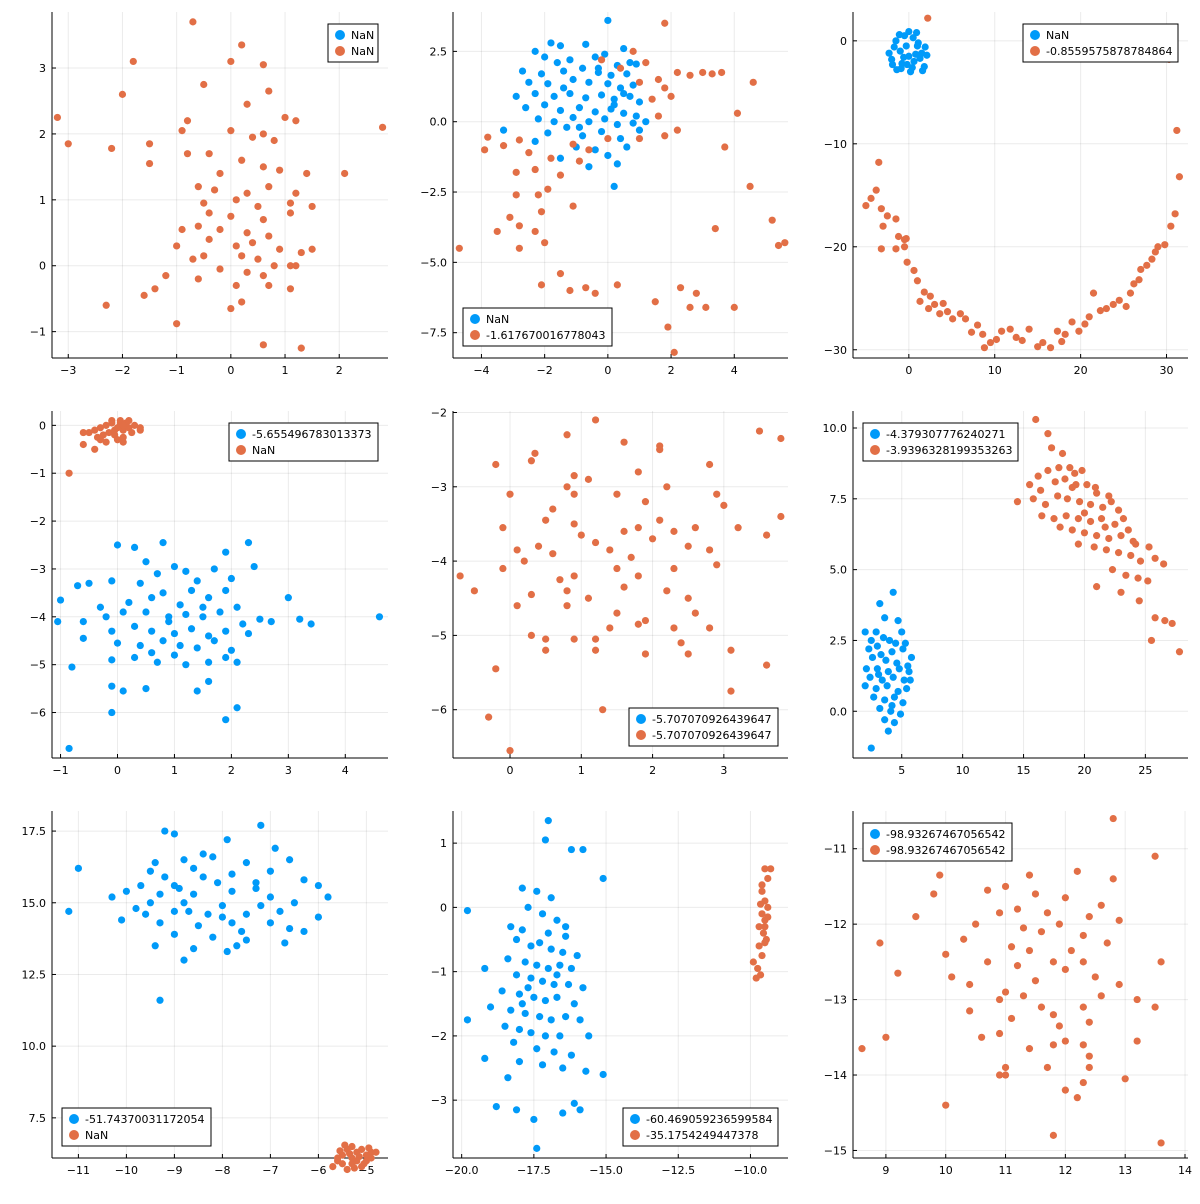 Image resolution: width=1200 pixels, height=1204 pixels. Describe the element at coordinates (606, 1170) in the screenshot. I see `x-tick-label: −15.0` at that location.